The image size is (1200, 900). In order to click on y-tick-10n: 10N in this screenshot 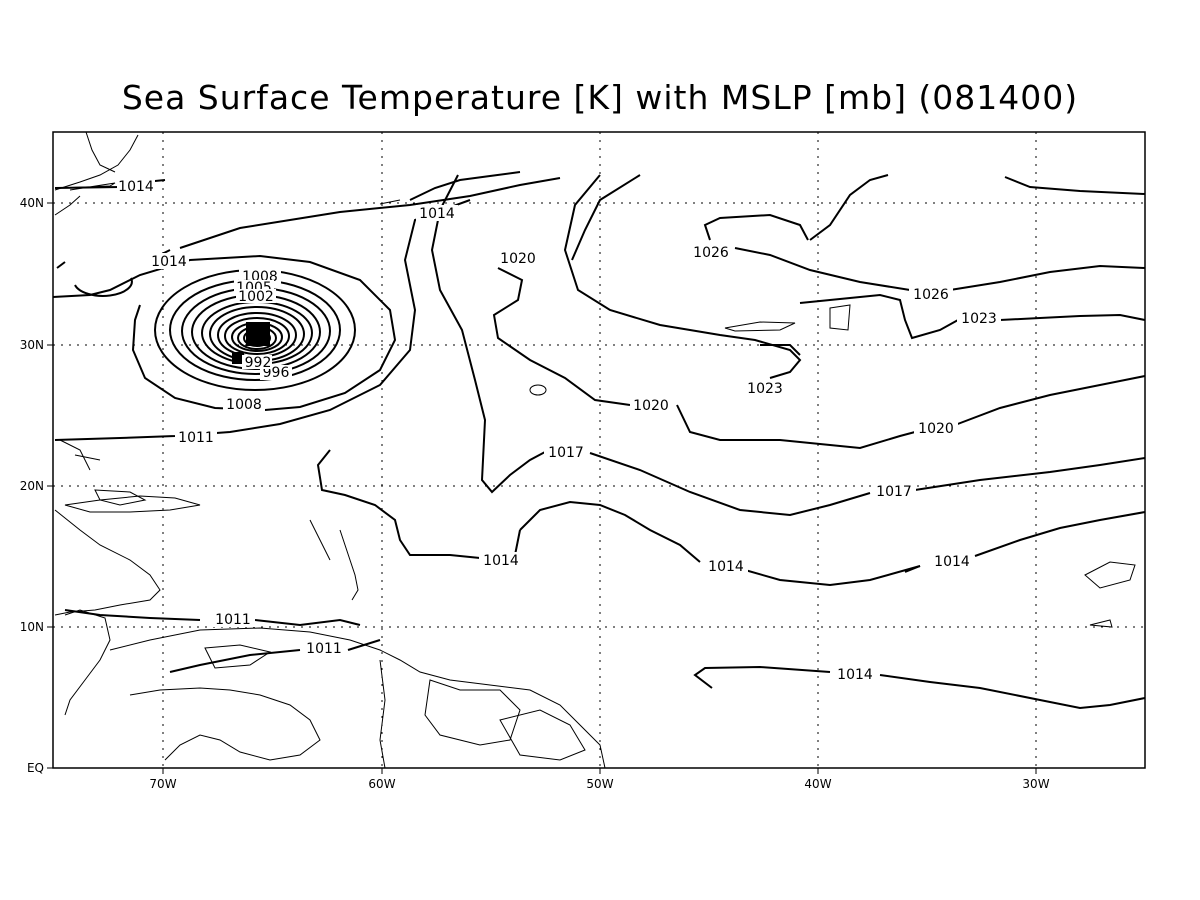, I will do `click(32, 627)`.